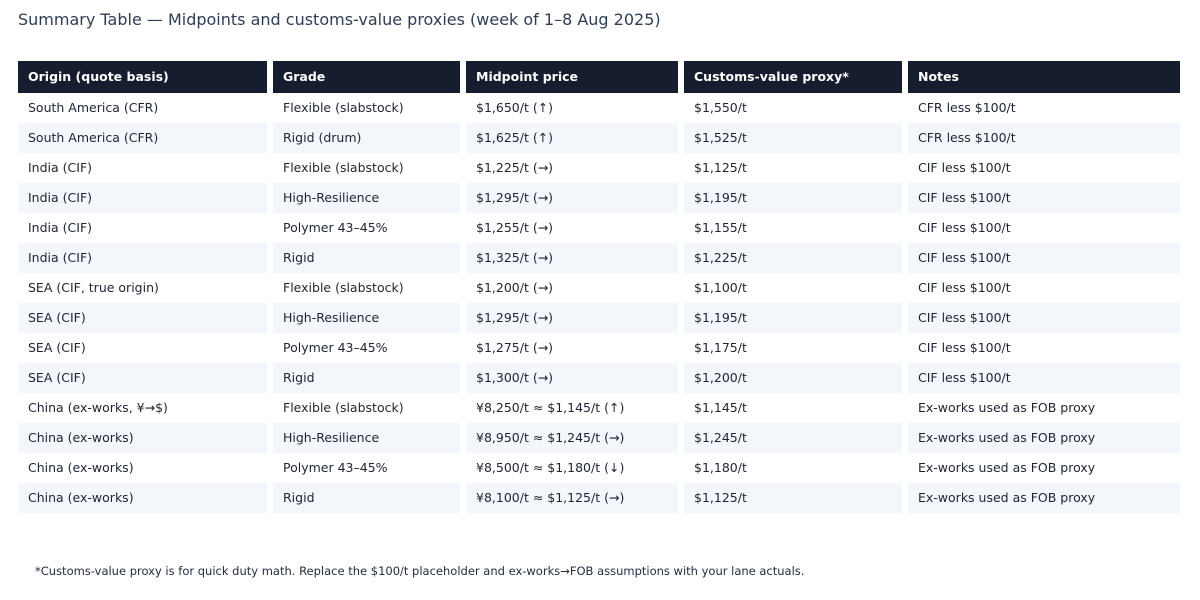  I want to click on column-header-grade: Grade, so click(365, 77).